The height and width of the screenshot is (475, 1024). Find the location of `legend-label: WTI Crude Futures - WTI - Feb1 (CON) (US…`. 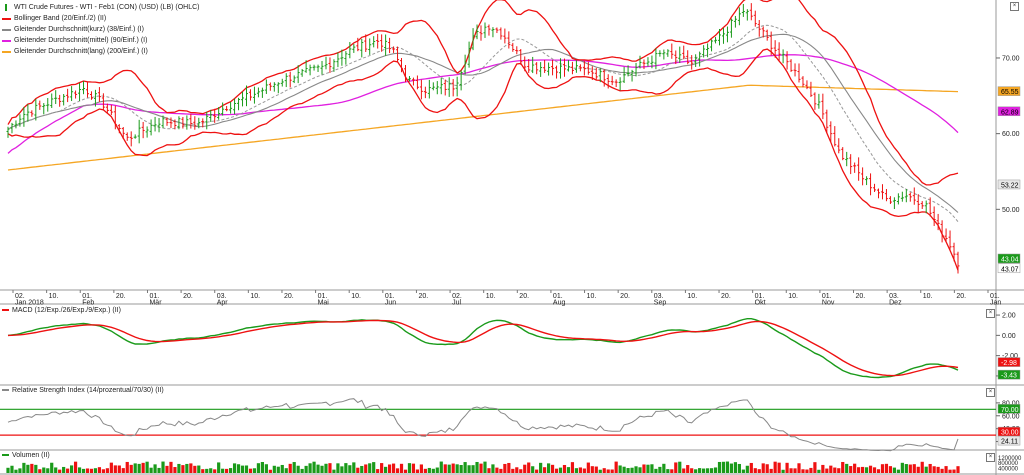

legend-label: WTI Crude Futures - WTI - Feb1 (CON) (US… is located at coordinates (107, 7).